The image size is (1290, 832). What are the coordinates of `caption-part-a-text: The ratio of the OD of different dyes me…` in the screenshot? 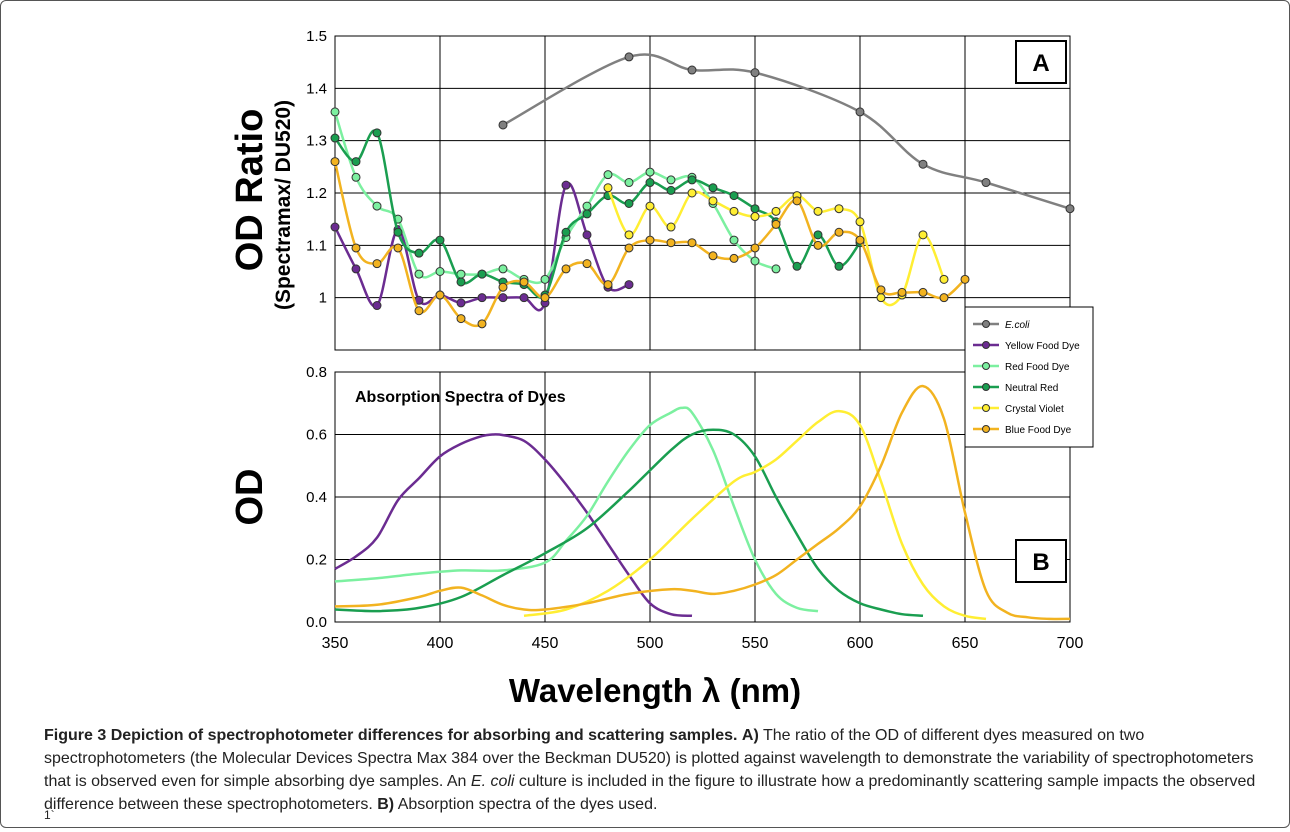 It's located at (649, 758).